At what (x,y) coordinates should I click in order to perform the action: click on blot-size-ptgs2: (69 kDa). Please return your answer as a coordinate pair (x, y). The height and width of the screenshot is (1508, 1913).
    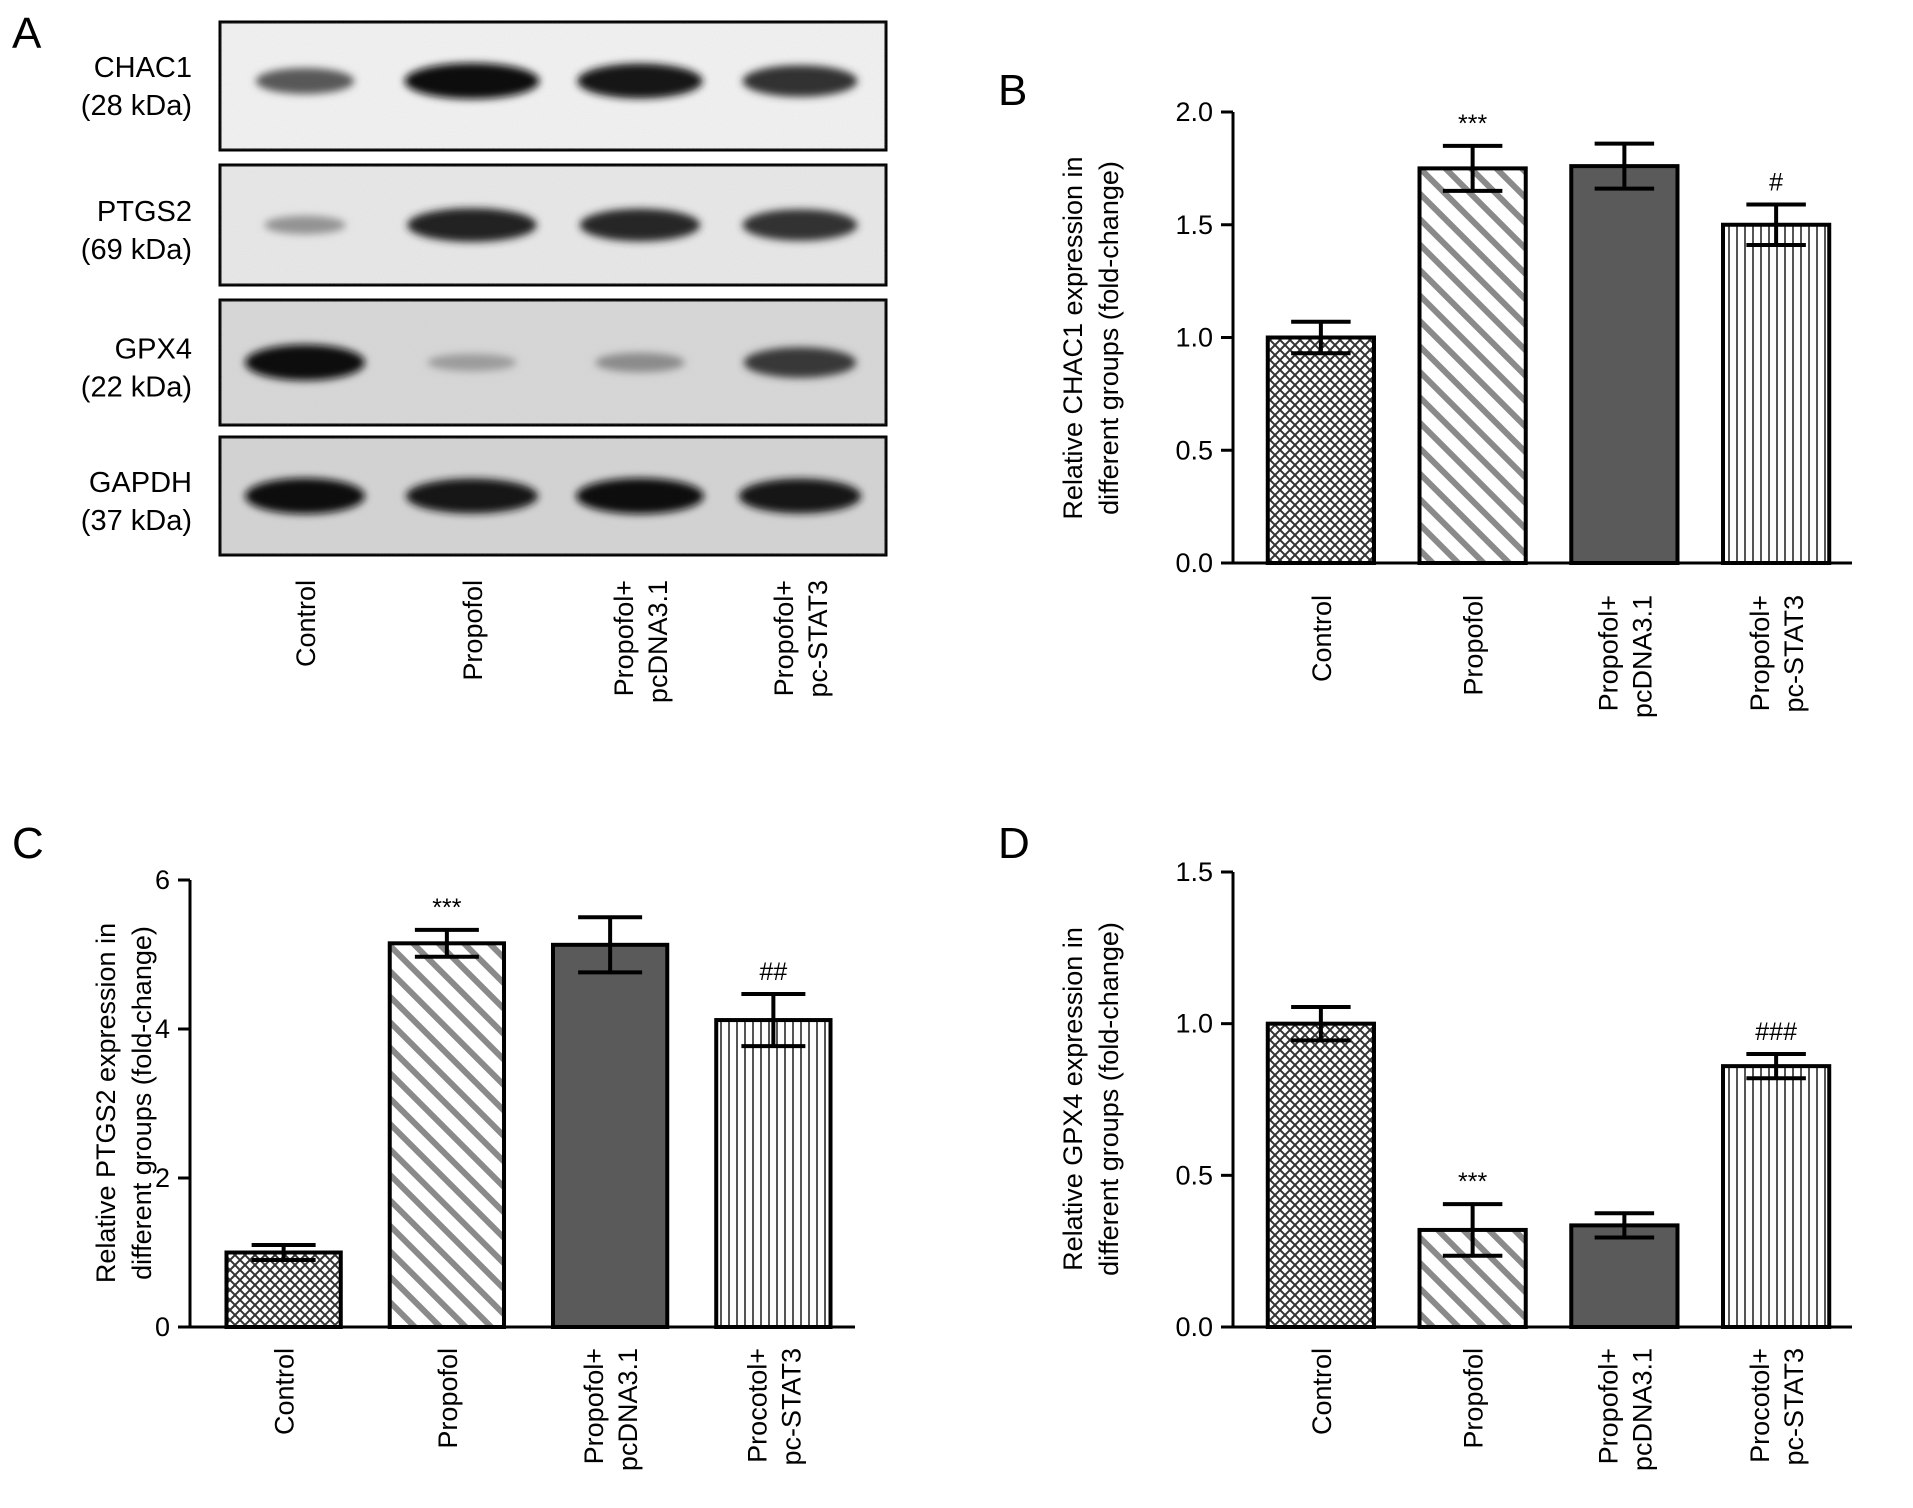
    Looking at the image, I should click on (136, 250).